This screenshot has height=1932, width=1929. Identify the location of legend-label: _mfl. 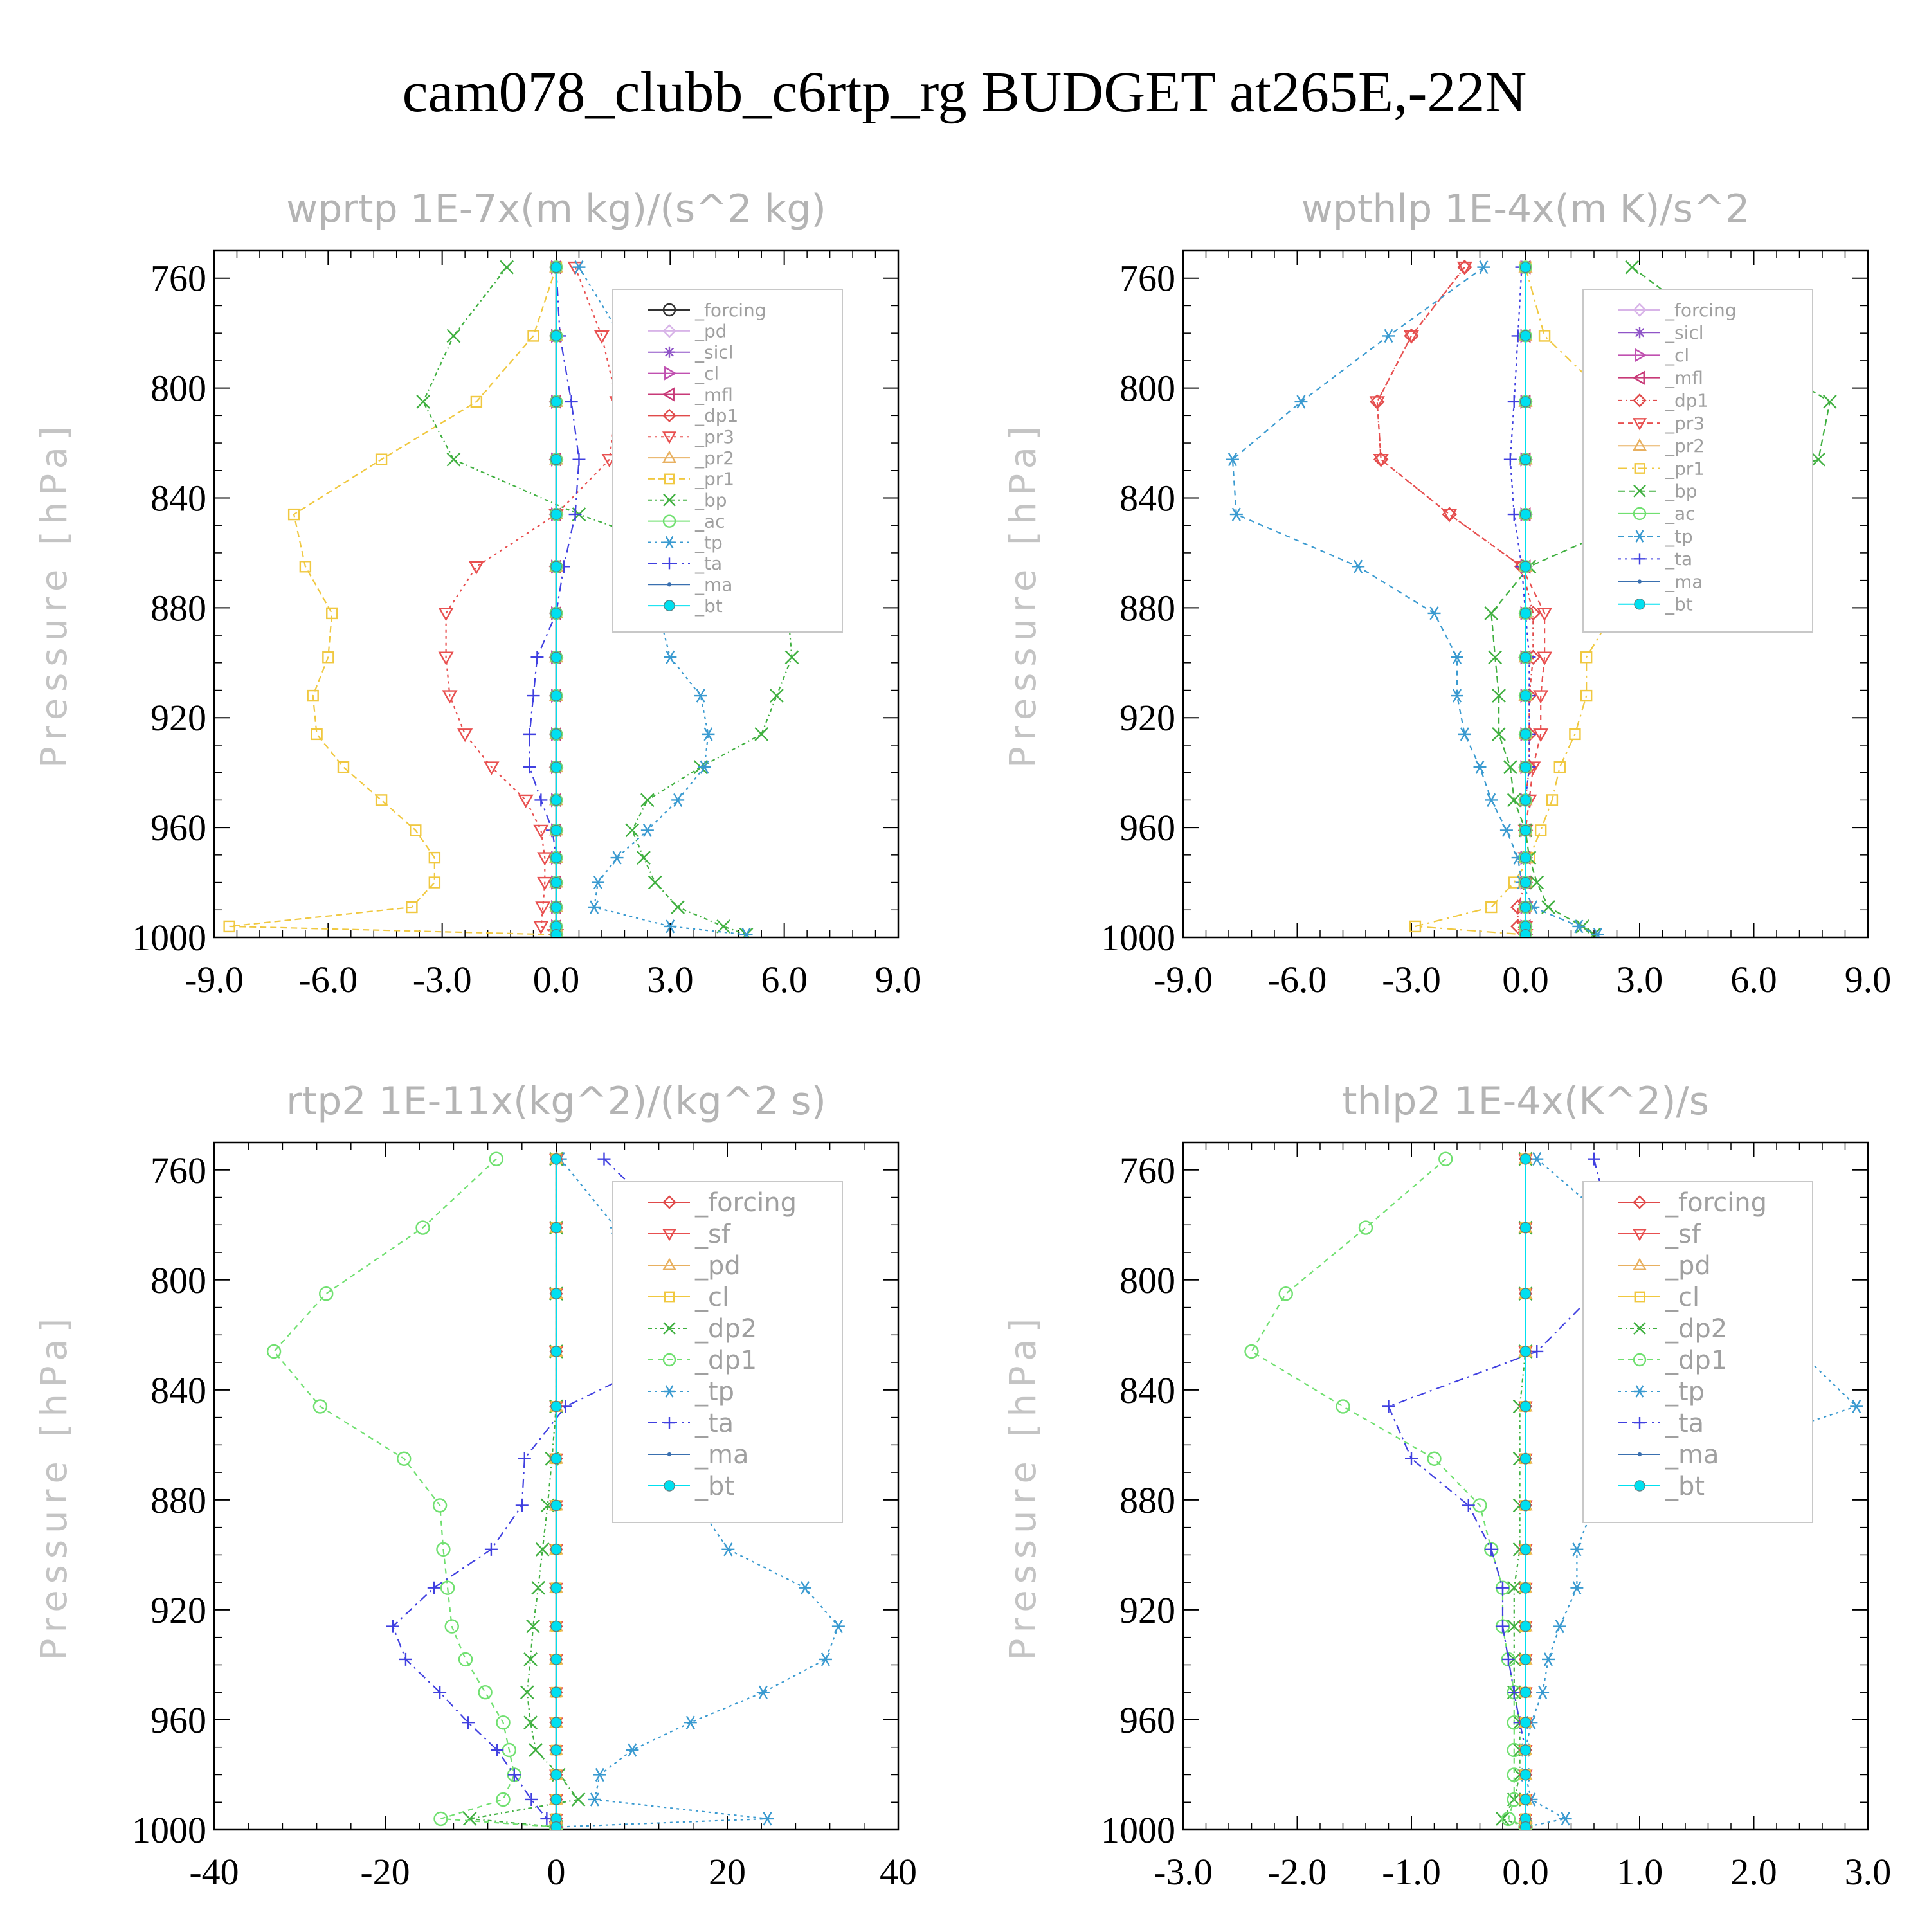
(1684, 377).